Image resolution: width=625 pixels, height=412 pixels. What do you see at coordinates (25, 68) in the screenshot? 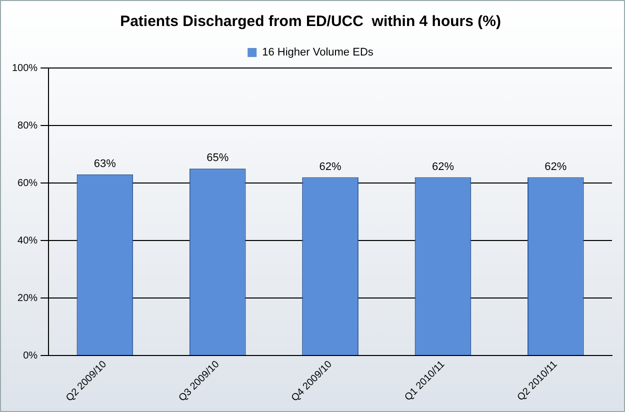
I see `y-tick-label: 100%` at bounding box center [25, 68].